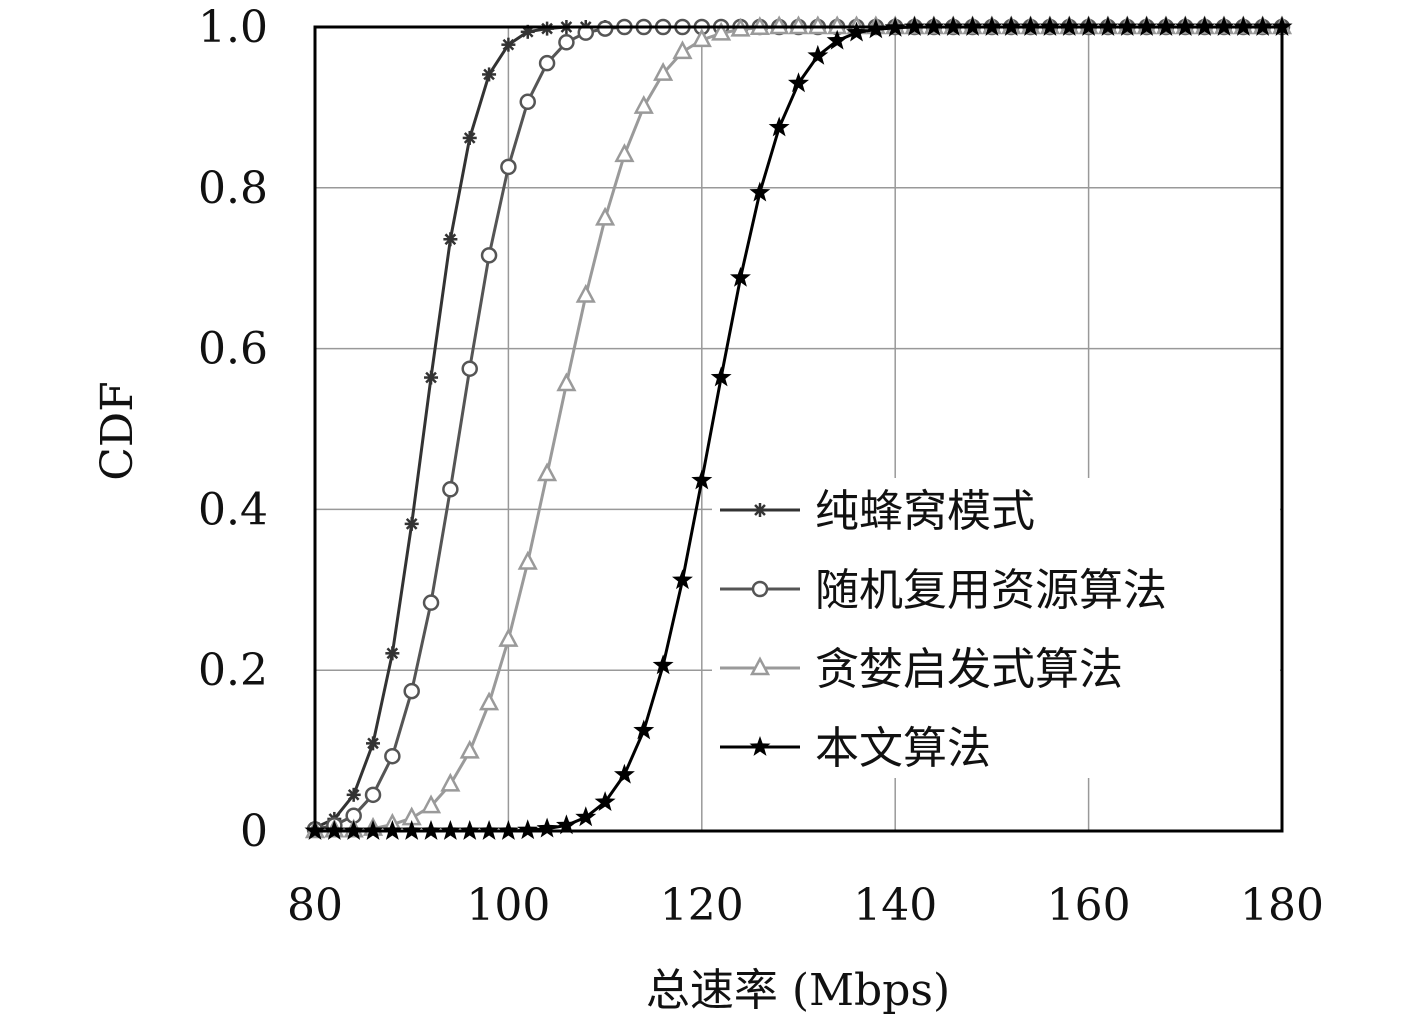 The height and width of the screenshot is (1032, 1417). Describe the element at coordinates (315, 905) in the screenshot. I see `x-tick-label: 80` at that location.